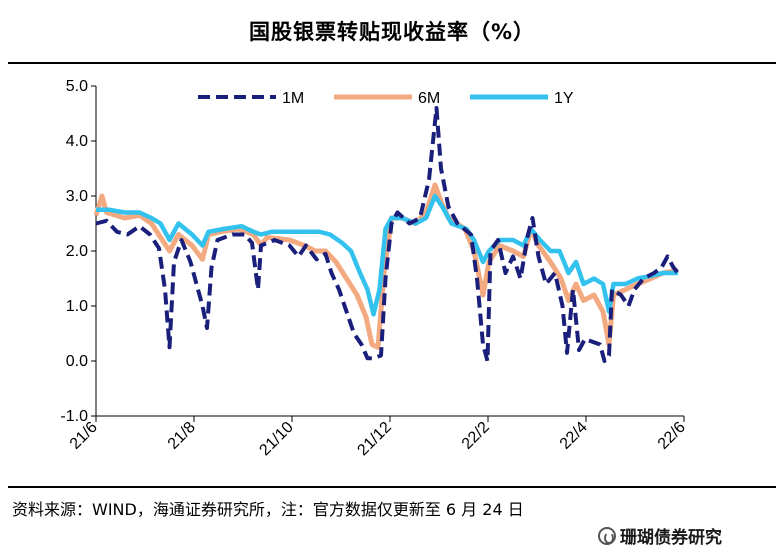 The height and width of the screenshot is (560, 784). I want to click on chart-title: 国股银票转贴现收益率（%）, so click(392, 32).